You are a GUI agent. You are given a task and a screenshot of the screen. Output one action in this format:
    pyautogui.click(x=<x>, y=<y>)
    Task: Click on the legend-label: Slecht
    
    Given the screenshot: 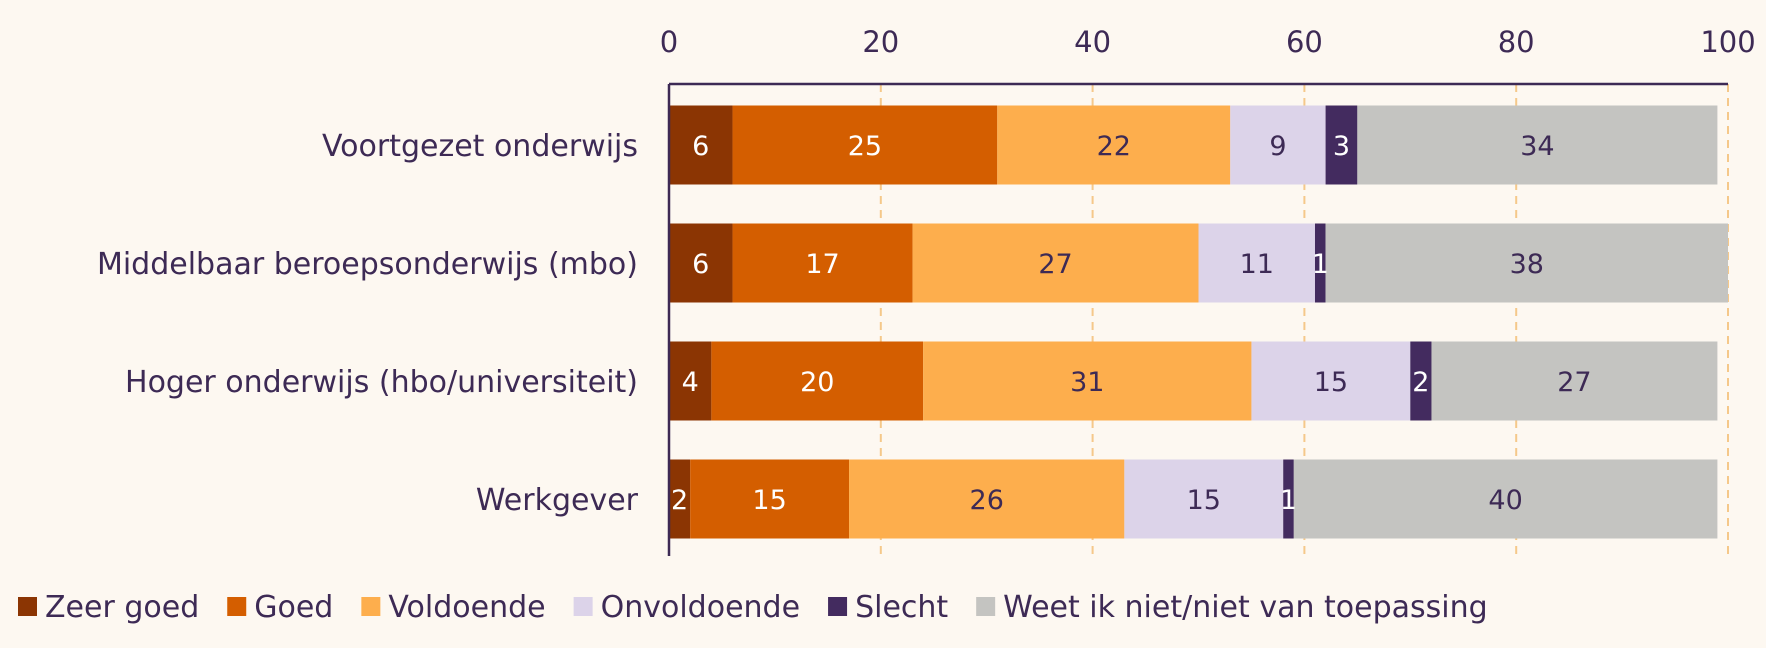 What is the action you would take?
    pyautogui.click(x=901, y=607)
    